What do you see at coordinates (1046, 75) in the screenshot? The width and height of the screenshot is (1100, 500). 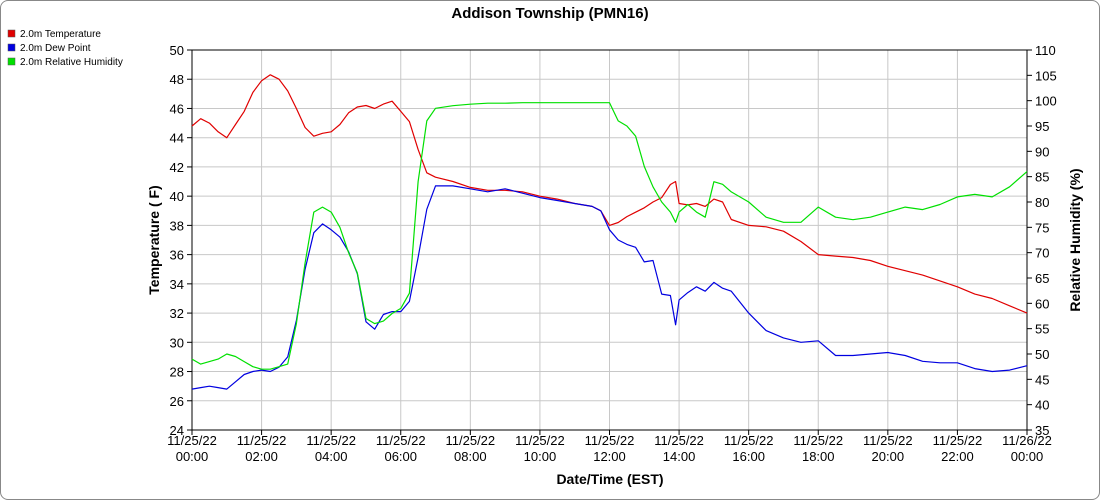 I see `y2-tick-label: 105` at bounding box center [1046, 75].